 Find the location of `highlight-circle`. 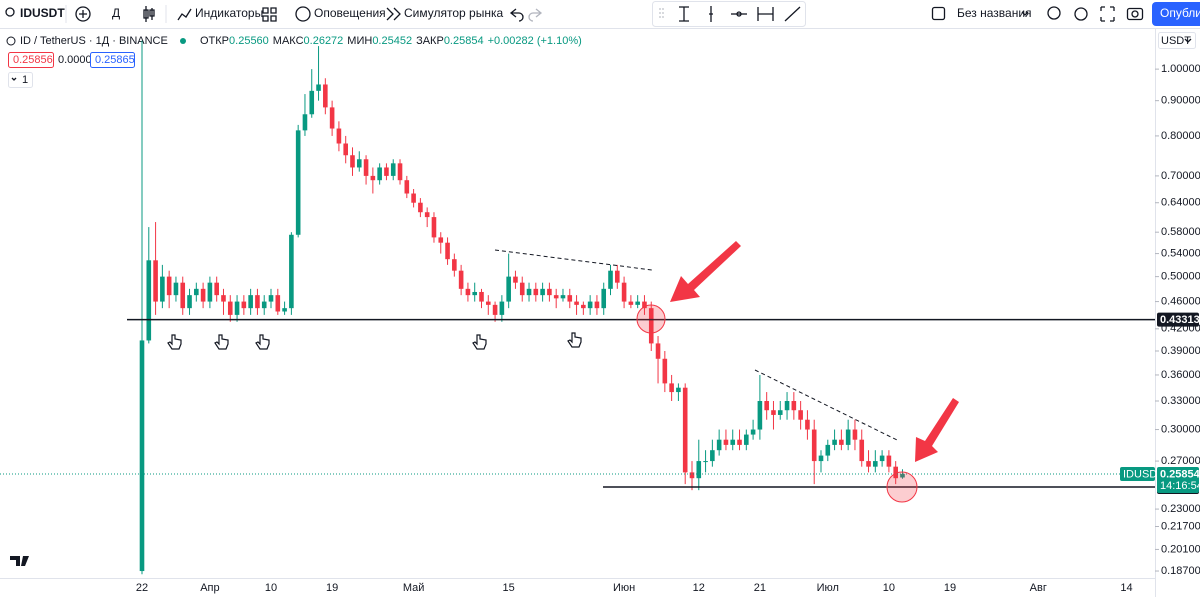

highlight-circle is located at coordinates (651, 319).